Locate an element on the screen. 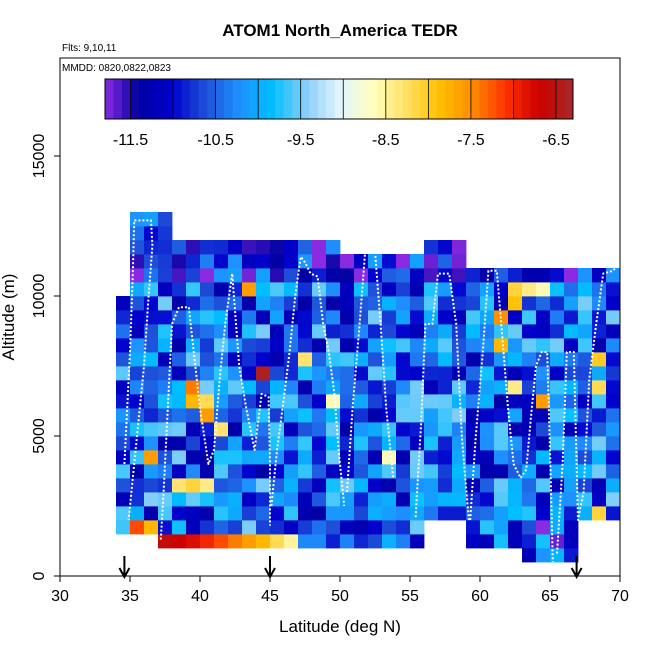 This screenshot has height=650, width=650. flight-track is located at coordinates (138, 370).